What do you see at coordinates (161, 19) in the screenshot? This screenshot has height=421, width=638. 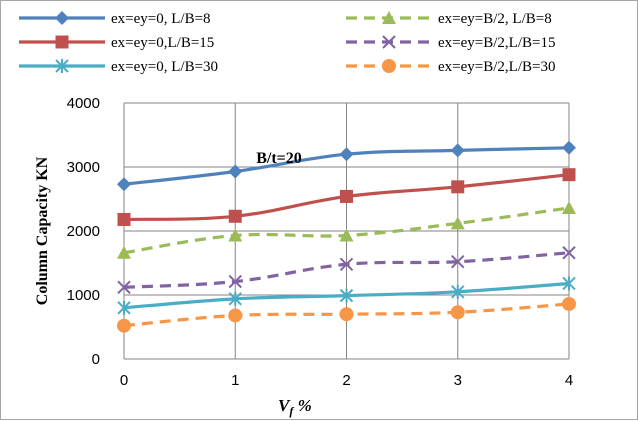 I see `legend-label-0: ex=ey=0, L/B=8` at bounding box center [161, 19].